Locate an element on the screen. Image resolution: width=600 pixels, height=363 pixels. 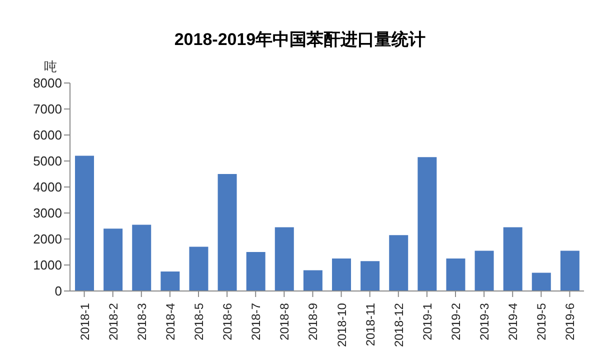
x-tick-label: 2018-8 is located at coordinates (285, 321).